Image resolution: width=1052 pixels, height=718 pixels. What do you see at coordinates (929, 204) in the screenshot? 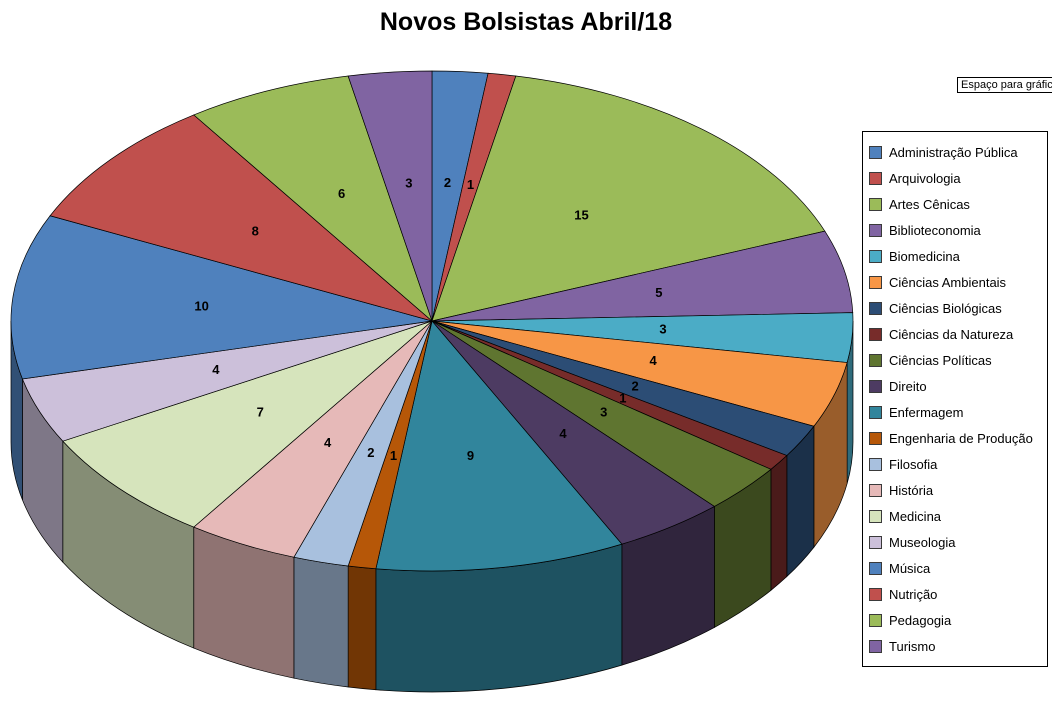
I see `legend-item-label: Artes Cênicas` at bounding box center [929, 204].